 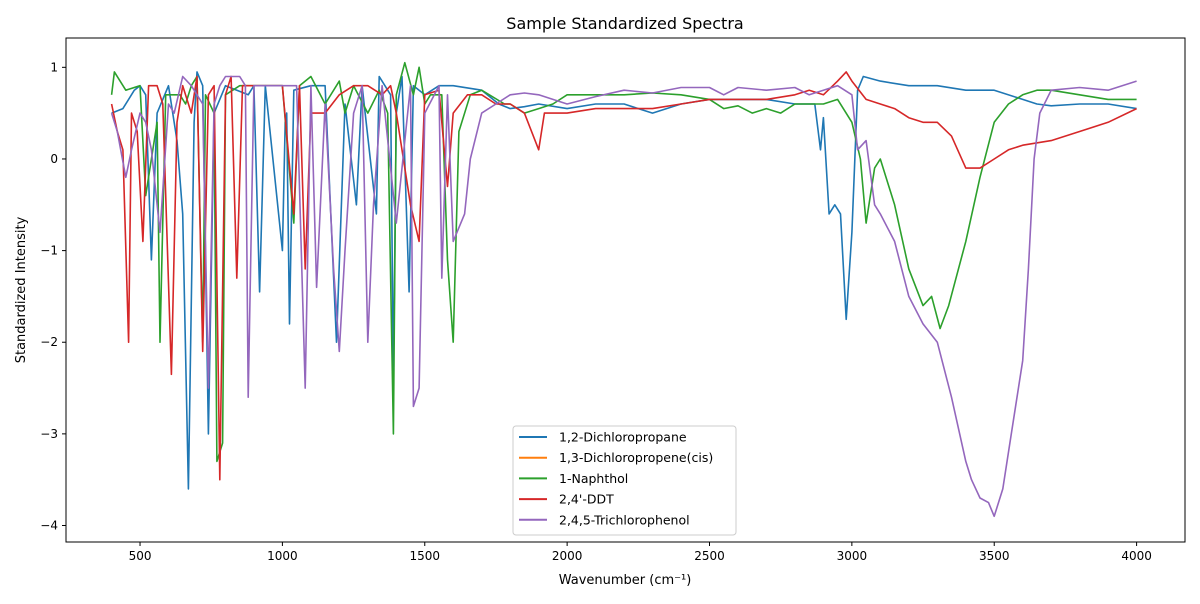 What do you see at coordinates (53, 296) in the screenshot?
I see `y-axis: 1 0 −1 −2 −3 −4` at bounding box center [53, 296].